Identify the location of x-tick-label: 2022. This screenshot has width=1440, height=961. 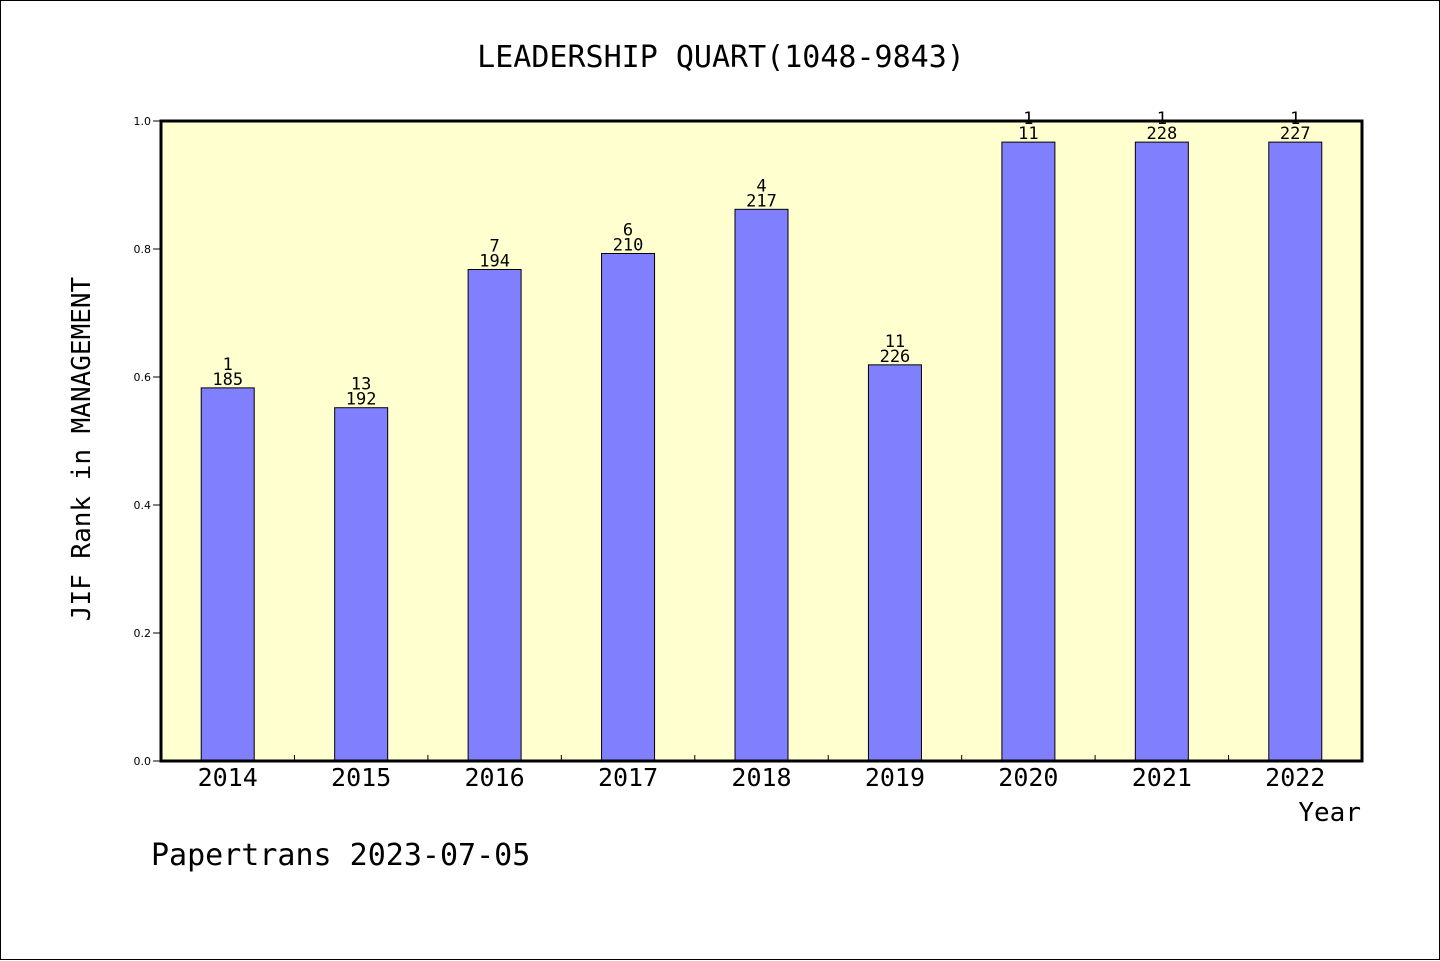
(1295, 777).